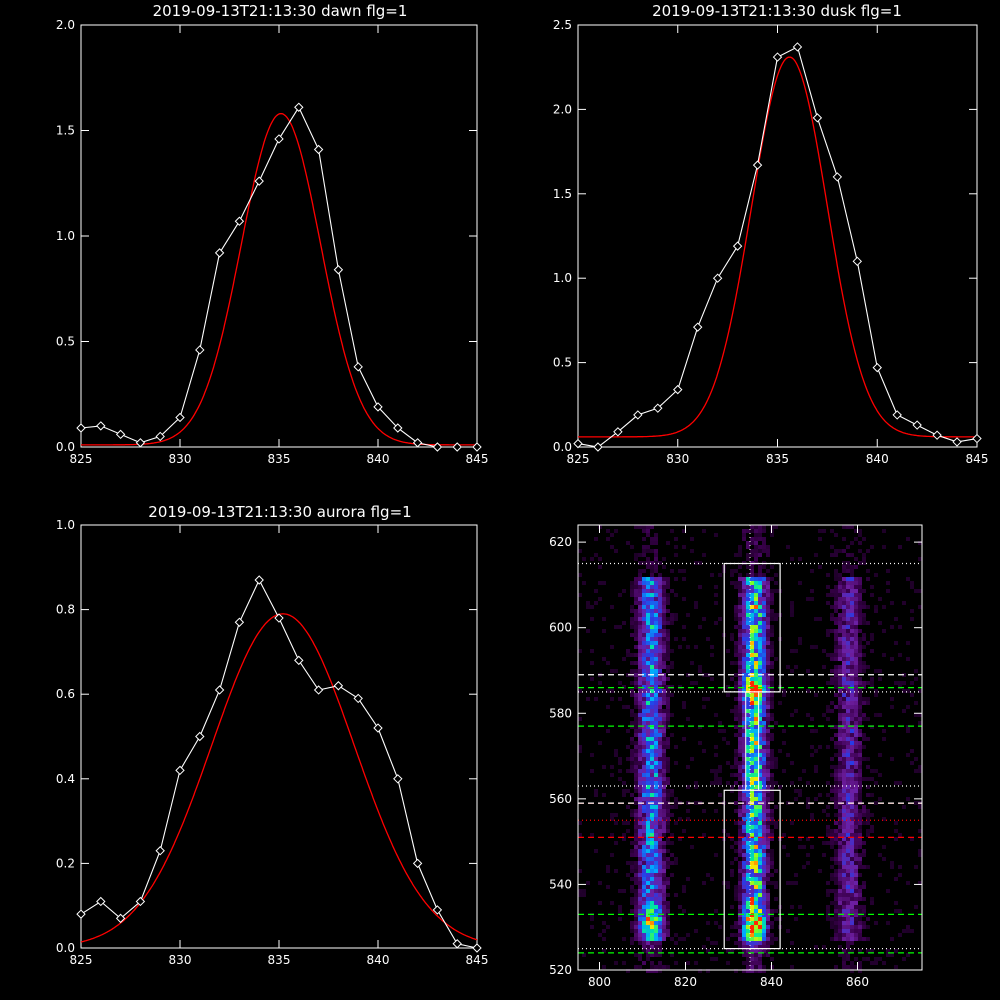 This screenshot has height=1000, width=1000. Describe the element at coordinates (560, 542) in the screenshot. I see `image-ytick-label: 620` at that location.